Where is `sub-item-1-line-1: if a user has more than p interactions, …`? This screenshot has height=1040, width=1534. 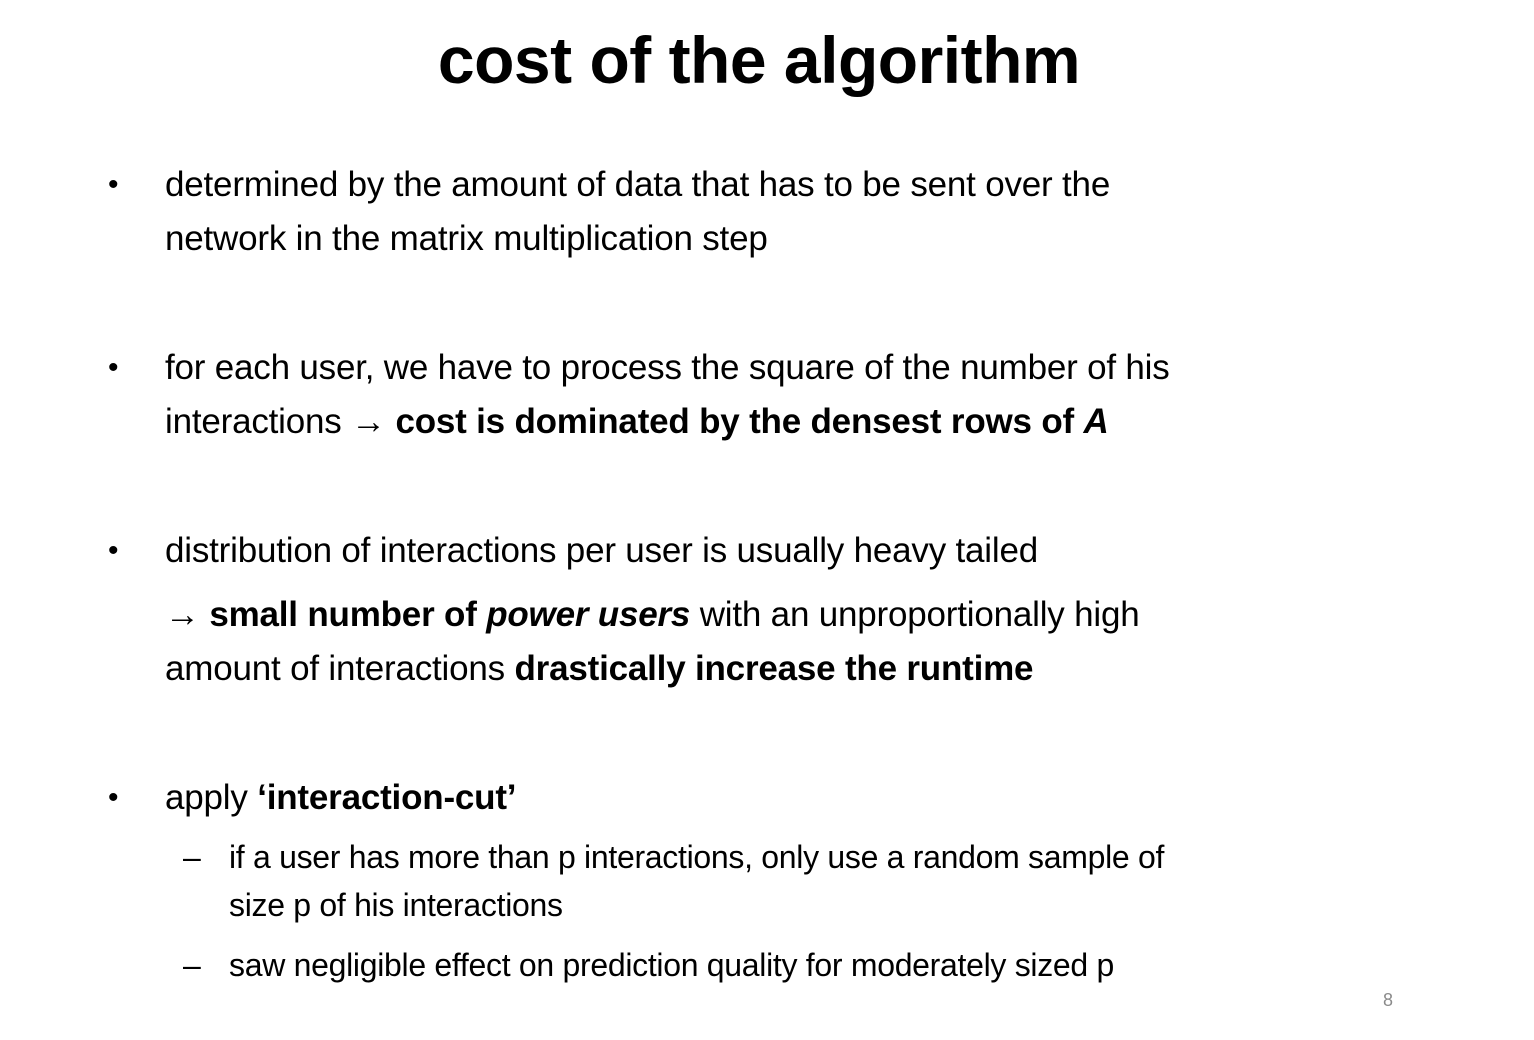
sub-item-1-line-1: if a user has more than p interactions, … is located at coordinates (697, 857).